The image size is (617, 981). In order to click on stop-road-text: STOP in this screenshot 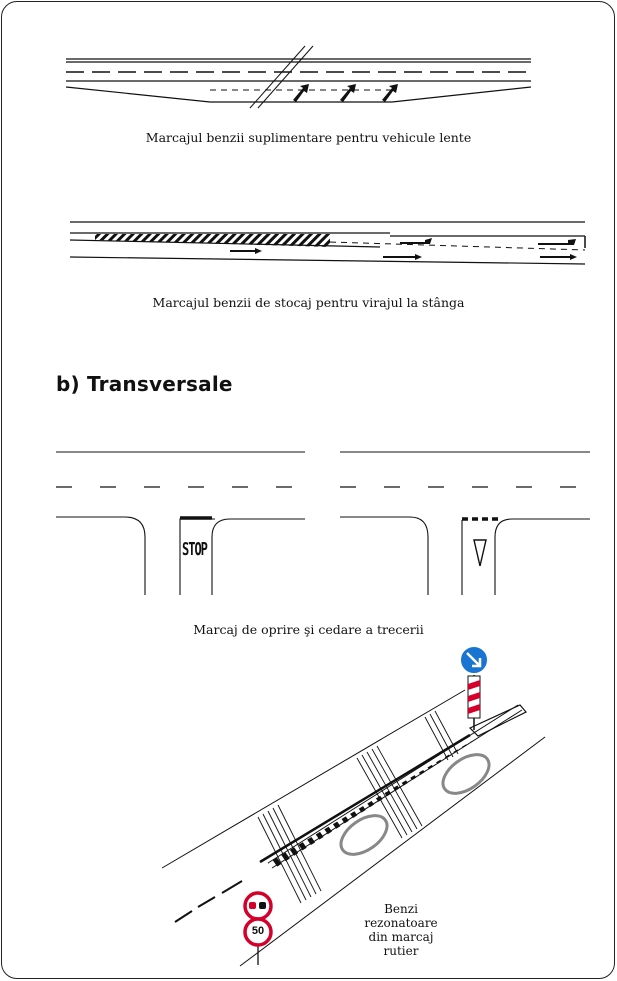, I will do `click(195, 549)`.